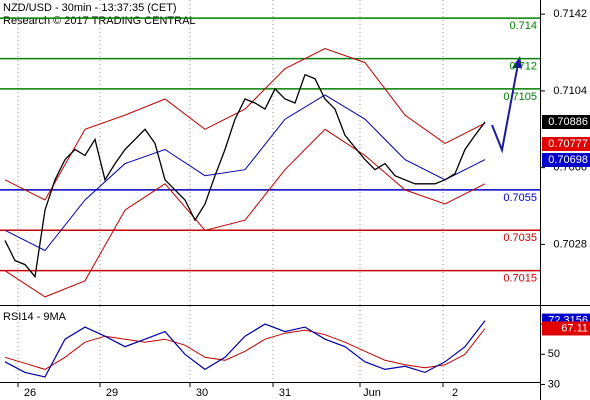  What do you see at coordinates (520, 238) in the screenshot?
I see `level-label: 0.7035` at bounding box center [520, 238].